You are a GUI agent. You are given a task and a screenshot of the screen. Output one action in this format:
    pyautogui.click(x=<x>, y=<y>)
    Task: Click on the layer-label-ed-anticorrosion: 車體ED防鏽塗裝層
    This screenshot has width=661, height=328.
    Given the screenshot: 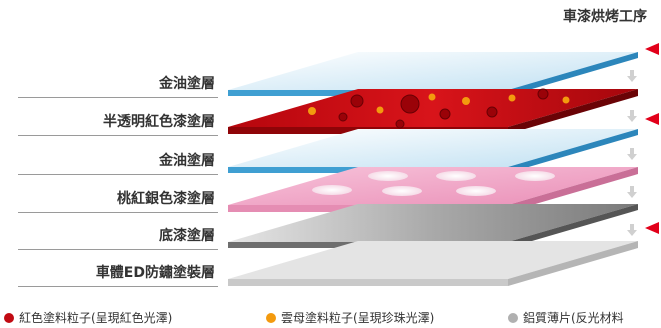 What is the action you would take?
    pyautogui.click(x=109, y=274)
    